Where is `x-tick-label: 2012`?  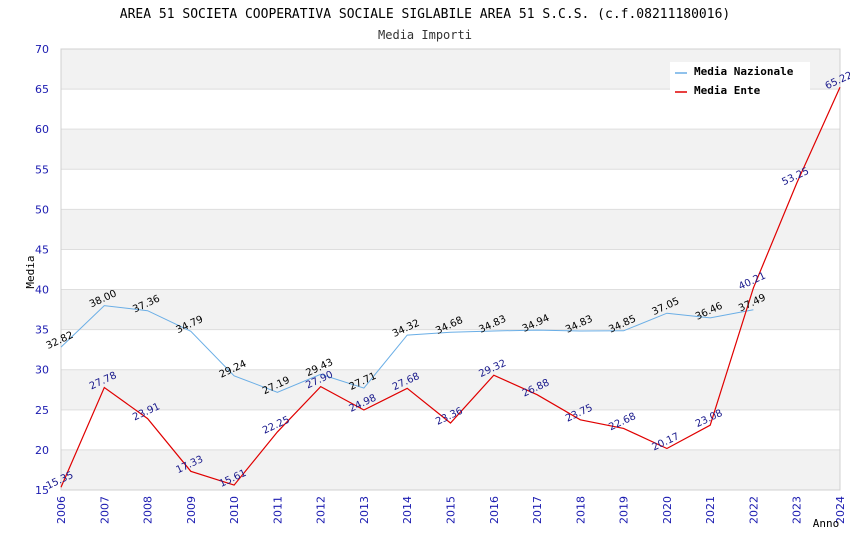
x-tick-label: 2012 is located at coordinates (321, 510).